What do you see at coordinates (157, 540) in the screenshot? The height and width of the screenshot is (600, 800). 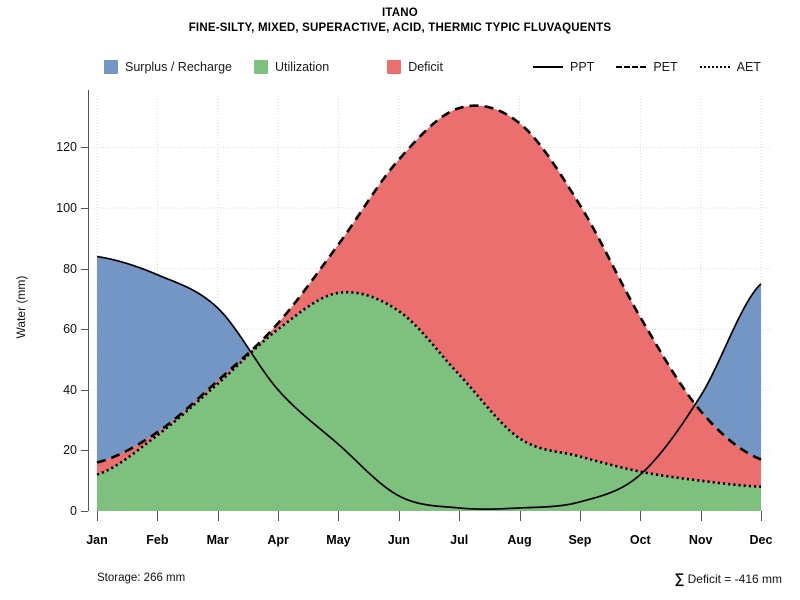 I see `x-tick-label-feb: Feb` at bounding box center [157, 540].